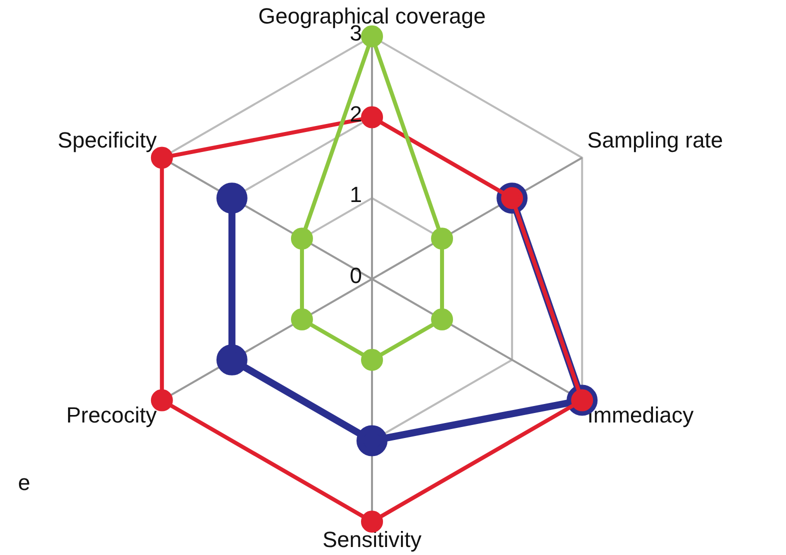 Image resolution: width=786 pixels, height=555 pixels. What do you see at coordinates (655, 140) in the screenshot?
I see `spoke-label: Sampling rate` at bounding box center [655, 140].